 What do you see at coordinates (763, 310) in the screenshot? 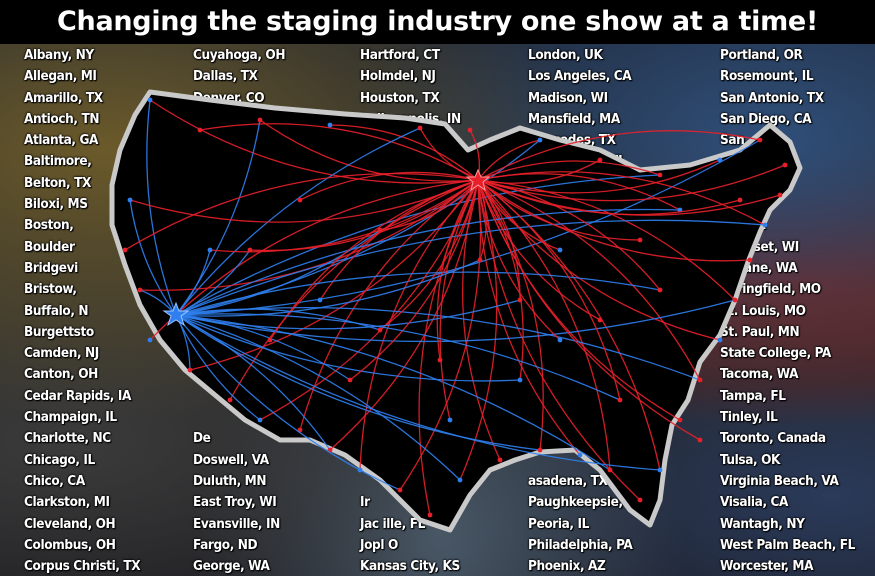
I see `city-label: St. Louis, MO` at bounding box center [763, 310].